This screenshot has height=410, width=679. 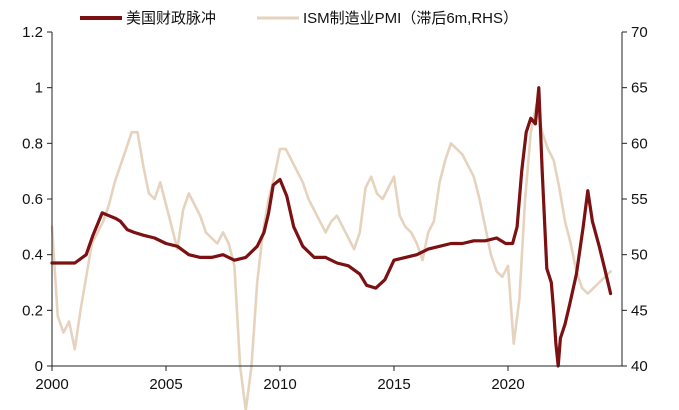 What do you see at coordinates (165, 384) in the screenshot?
I see `x-tick-label: 2005` at bounding box center [165, 384].